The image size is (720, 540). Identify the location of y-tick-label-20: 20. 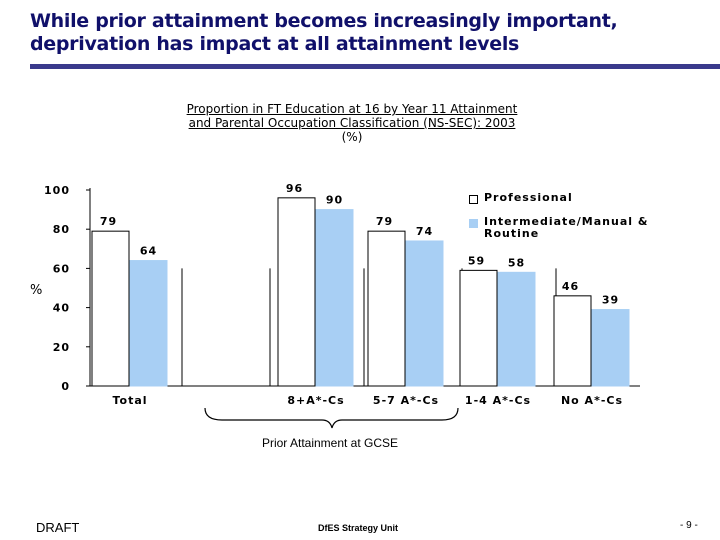
(61, 347).